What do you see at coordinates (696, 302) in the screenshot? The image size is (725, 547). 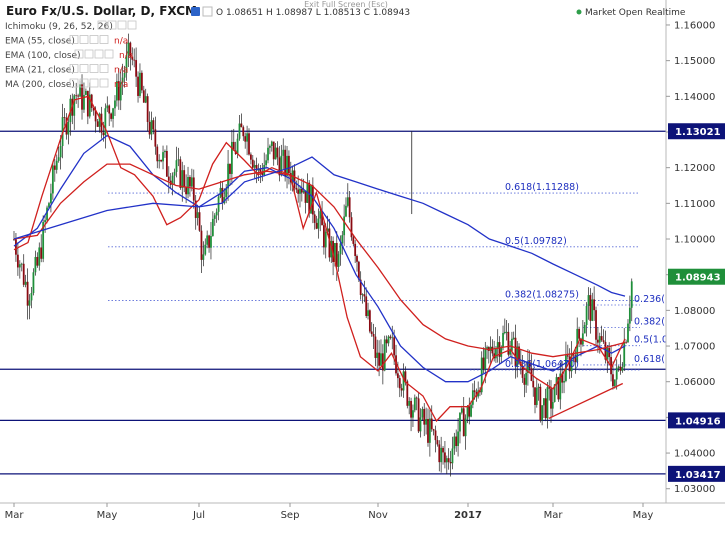 I see `price-tags: 1.13021 1.08943 1.04916 1.03417` at bounding box center [696, 302].